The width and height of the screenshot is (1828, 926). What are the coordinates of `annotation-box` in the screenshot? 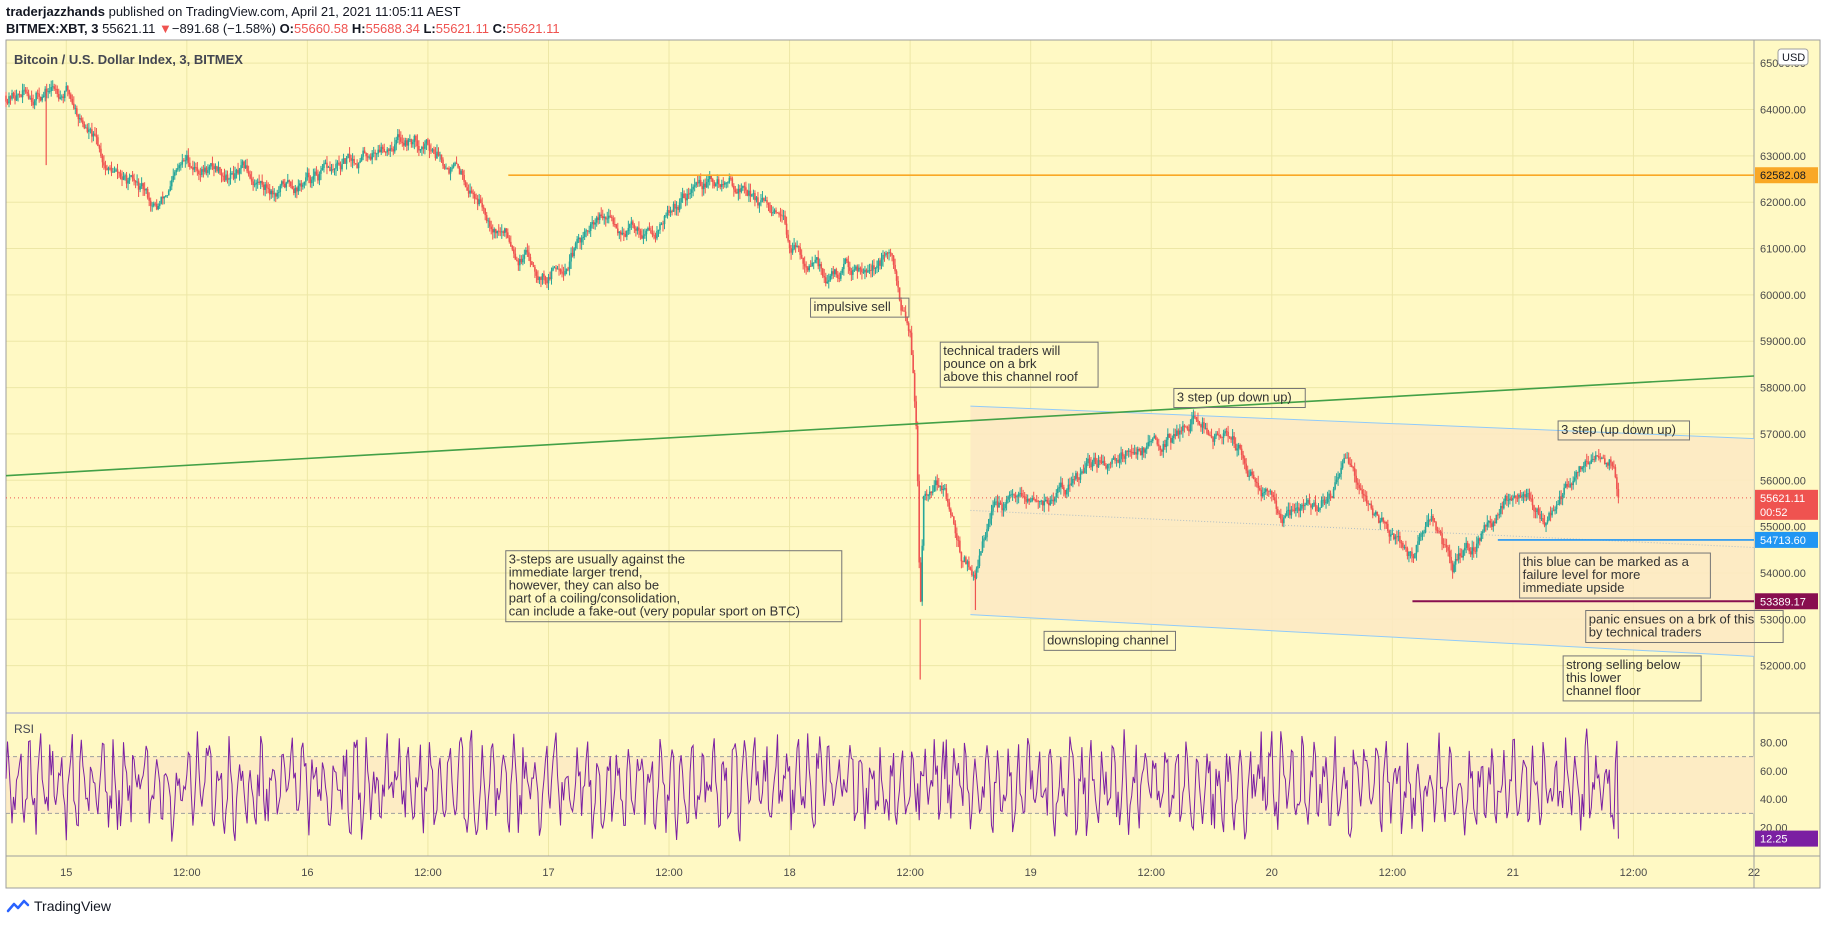 It's located at (674, 586).